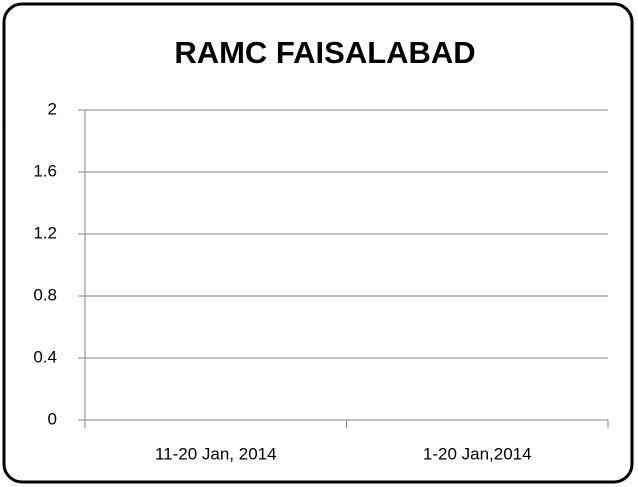 The image size is (638, 487). I want to click on chart-title: RAMC FAISALABAD, so click(324, 52).